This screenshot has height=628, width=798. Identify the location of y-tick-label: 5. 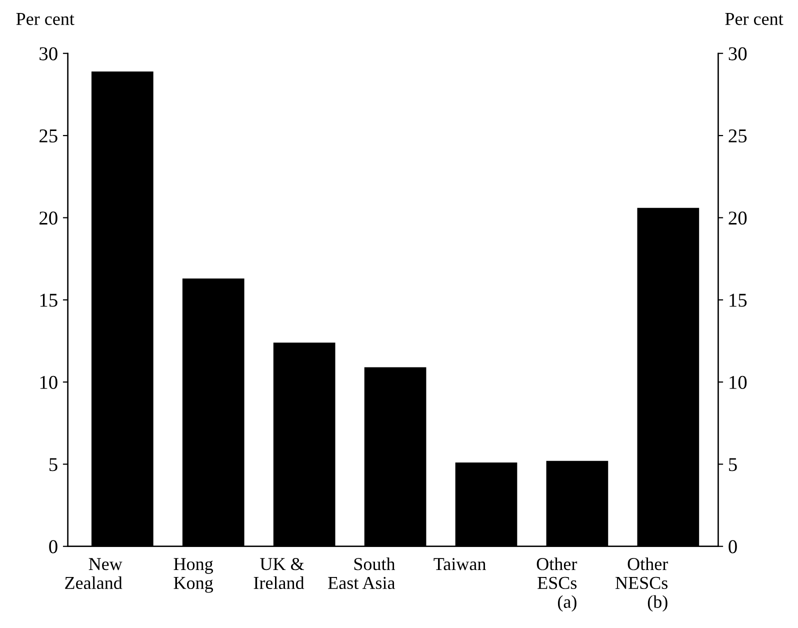
(54, 465).